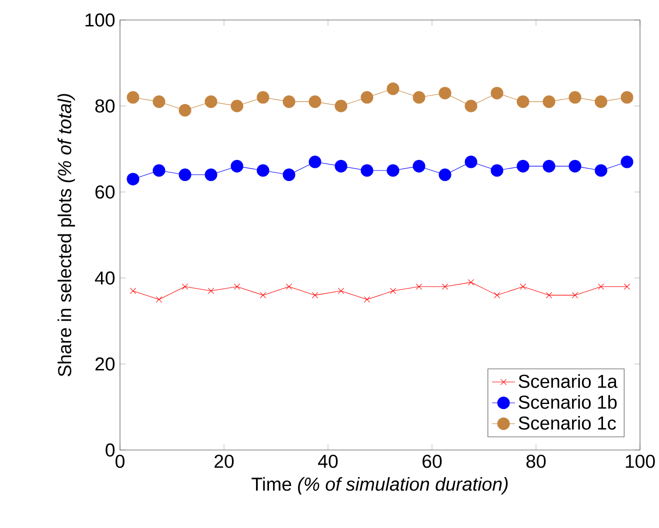 Image resolution: width=659 pixels, height=528 pixels. Describe the element at coordinates (568, 381) in the screenshot. I see `legend-label: Scenario 1a` at that location.